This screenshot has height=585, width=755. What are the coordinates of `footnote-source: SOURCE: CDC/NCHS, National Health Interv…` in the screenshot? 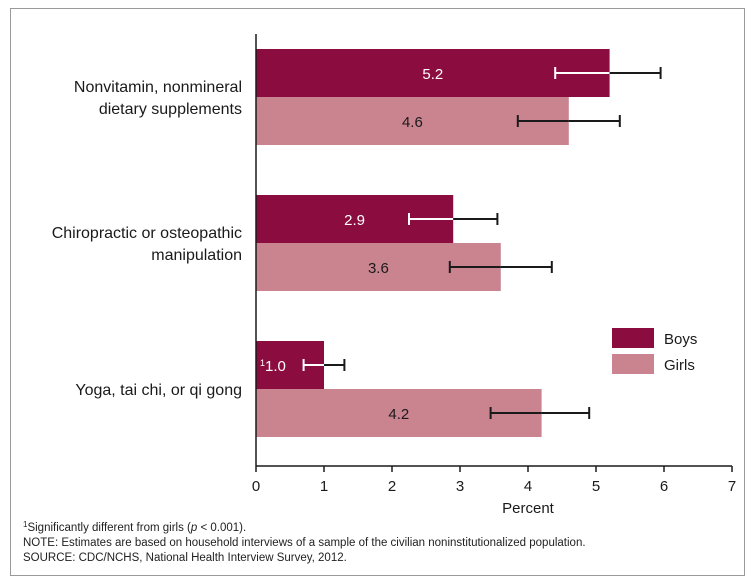 It's located at (185, 558).